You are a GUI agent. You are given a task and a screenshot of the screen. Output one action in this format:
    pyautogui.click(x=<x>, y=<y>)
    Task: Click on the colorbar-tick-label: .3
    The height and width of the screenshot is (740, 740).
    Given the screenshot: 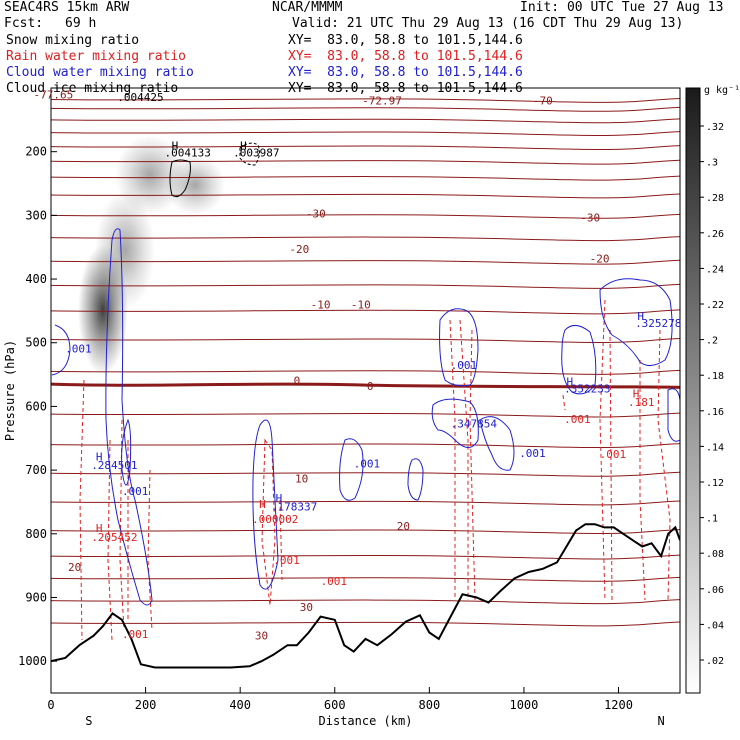 What is the action you would take?
    pyautogui.click(x=712, y=163)
    